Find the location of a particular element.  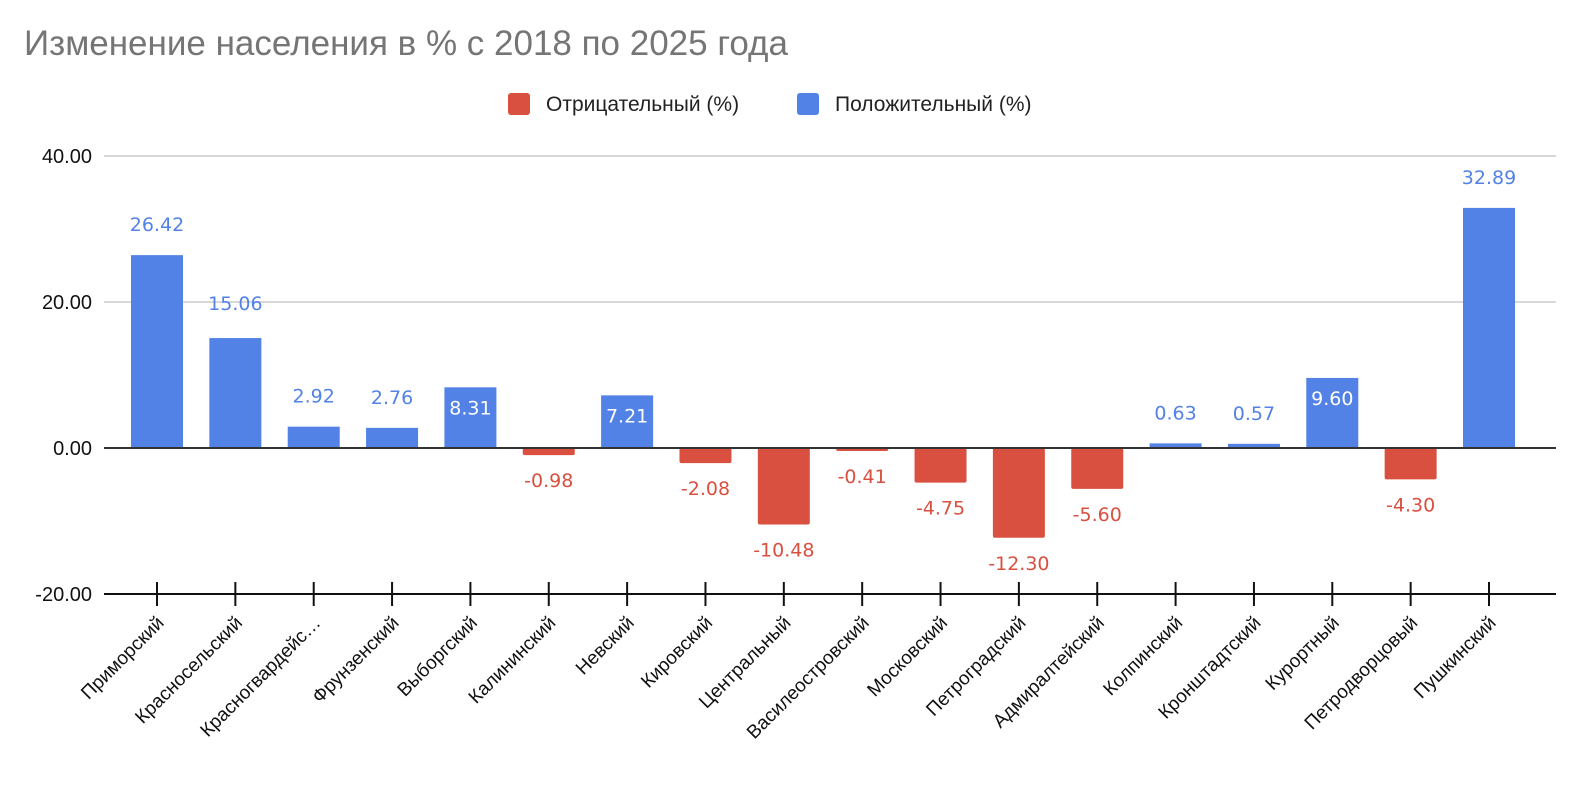

x-category-label: Выборгский is located at coordinates (438, 657).